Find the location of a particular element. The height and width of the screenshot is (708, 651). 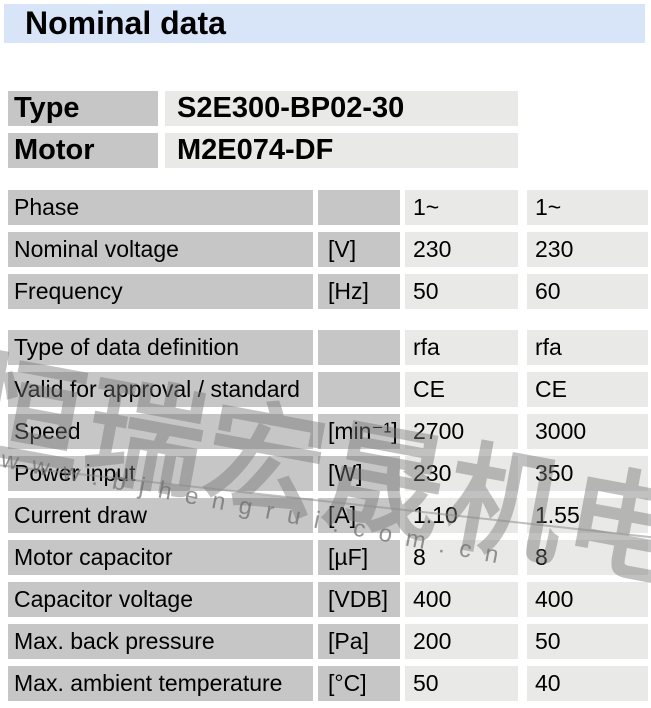

row-value-50hz: 1~ is located at coordinates (461, 207).